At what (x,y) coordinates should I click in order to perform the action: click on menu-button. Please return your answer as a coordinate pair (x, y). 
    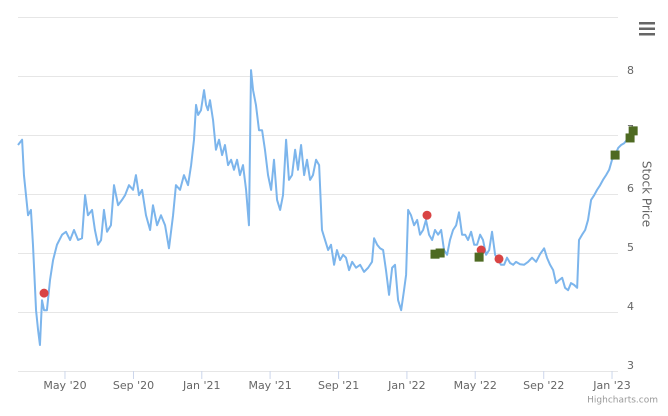
    Looking at the image, I should click on (647, 29).